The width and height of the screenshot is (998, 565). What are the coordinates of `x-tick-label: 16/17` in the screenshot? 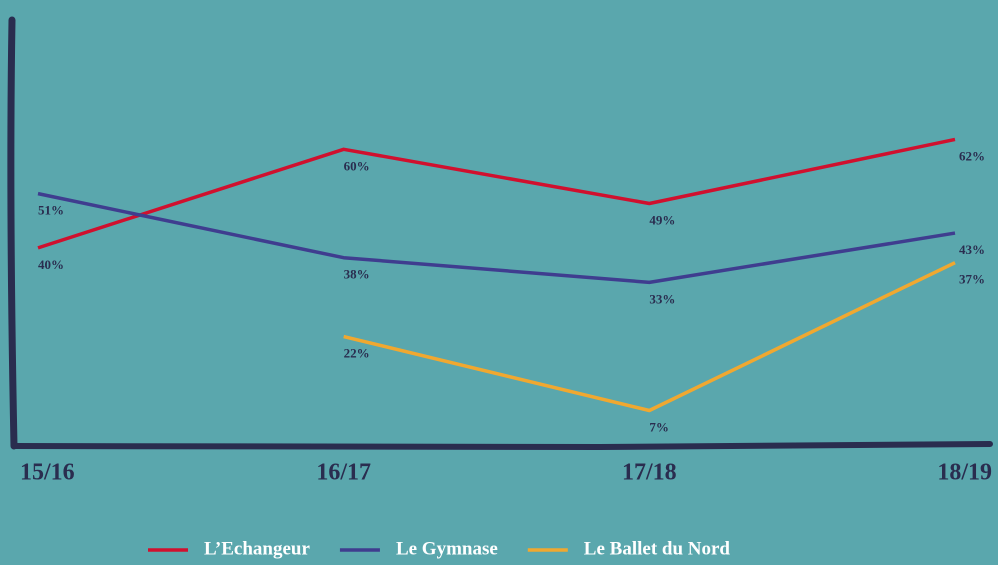 It's located at (343, 473).